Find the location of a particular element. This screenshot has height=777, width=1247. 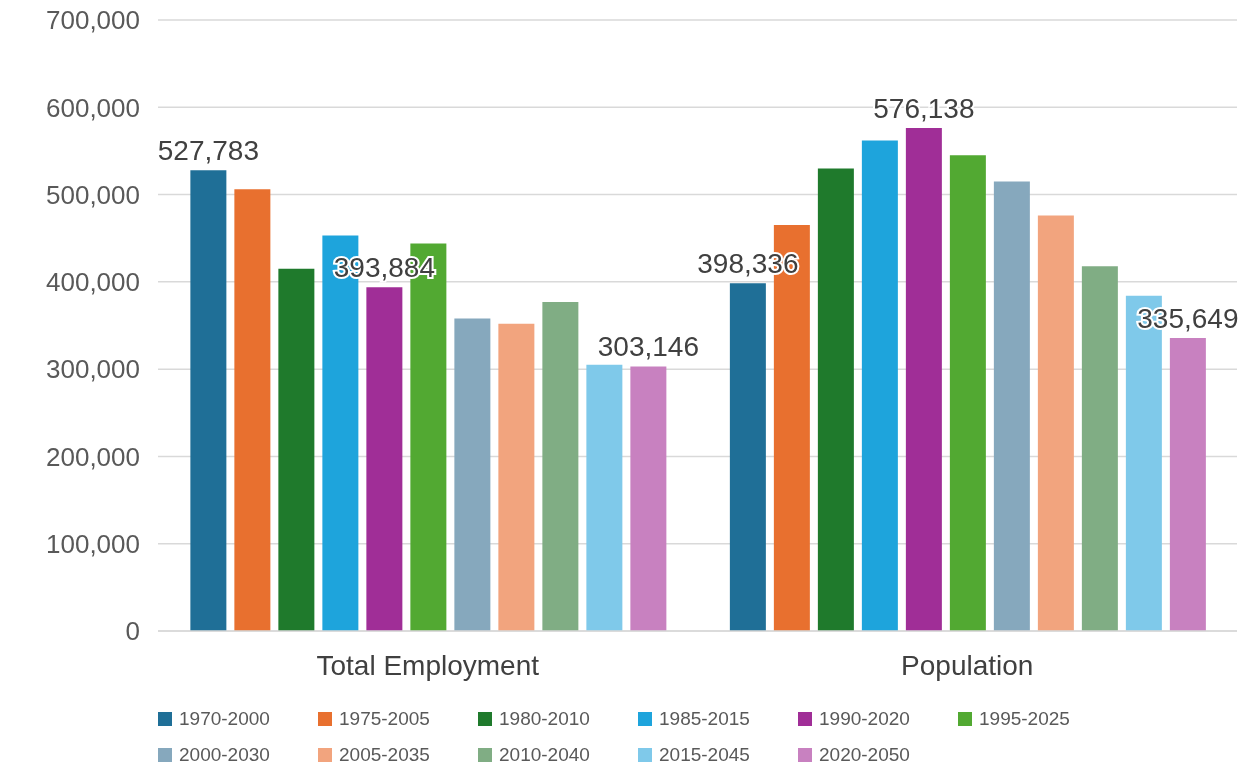

legend-label: 1990-2020 is located at coordinates (864, 719).